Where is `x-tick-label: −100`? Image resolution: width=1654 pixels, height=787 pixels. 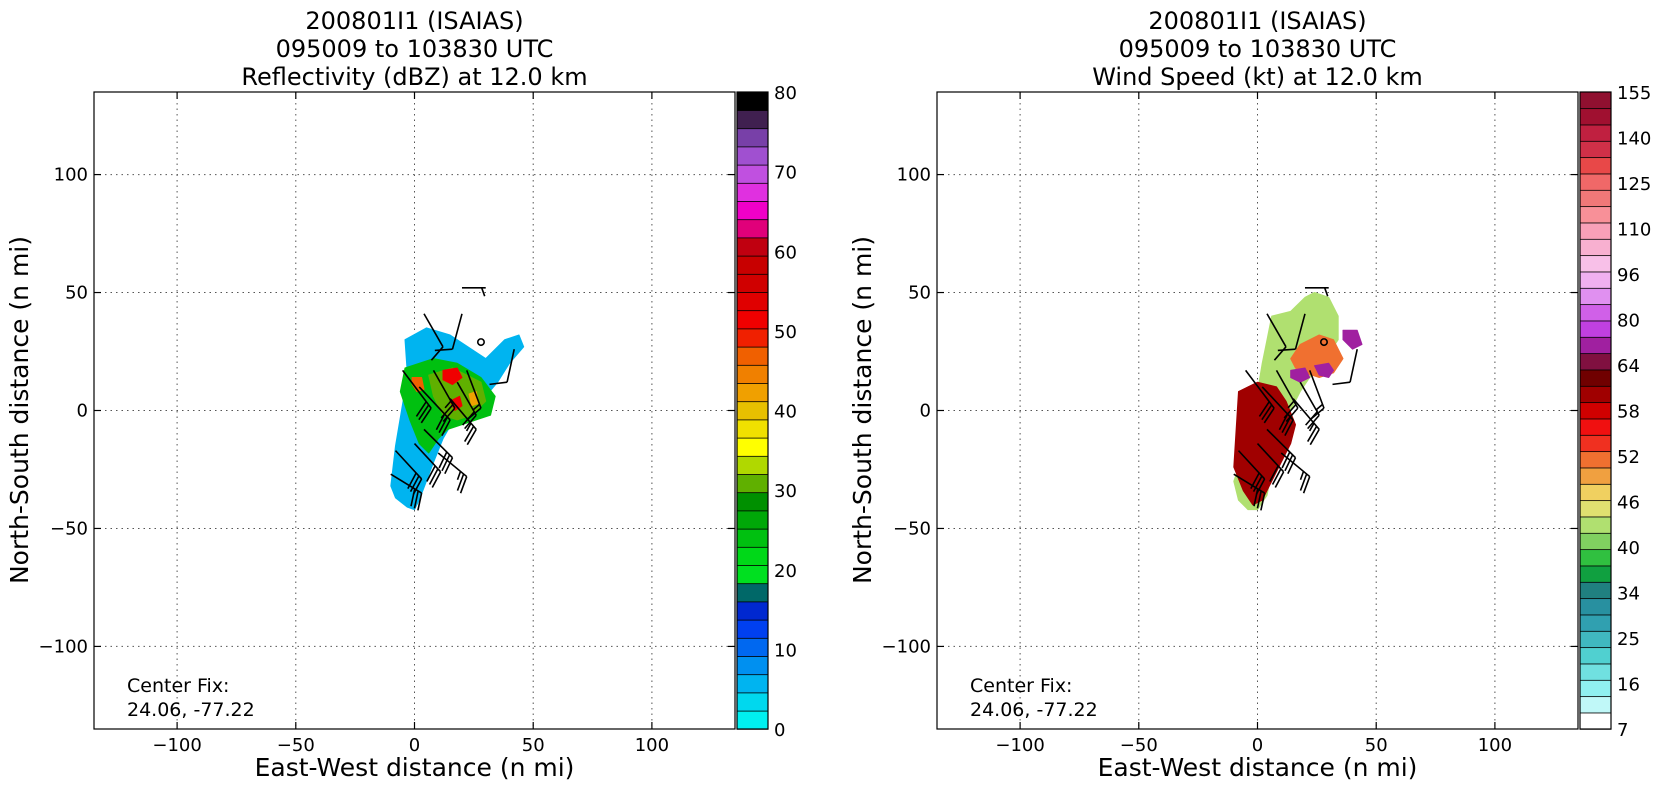 x-tick-label: −100 is located at coordinates (1019, 745).